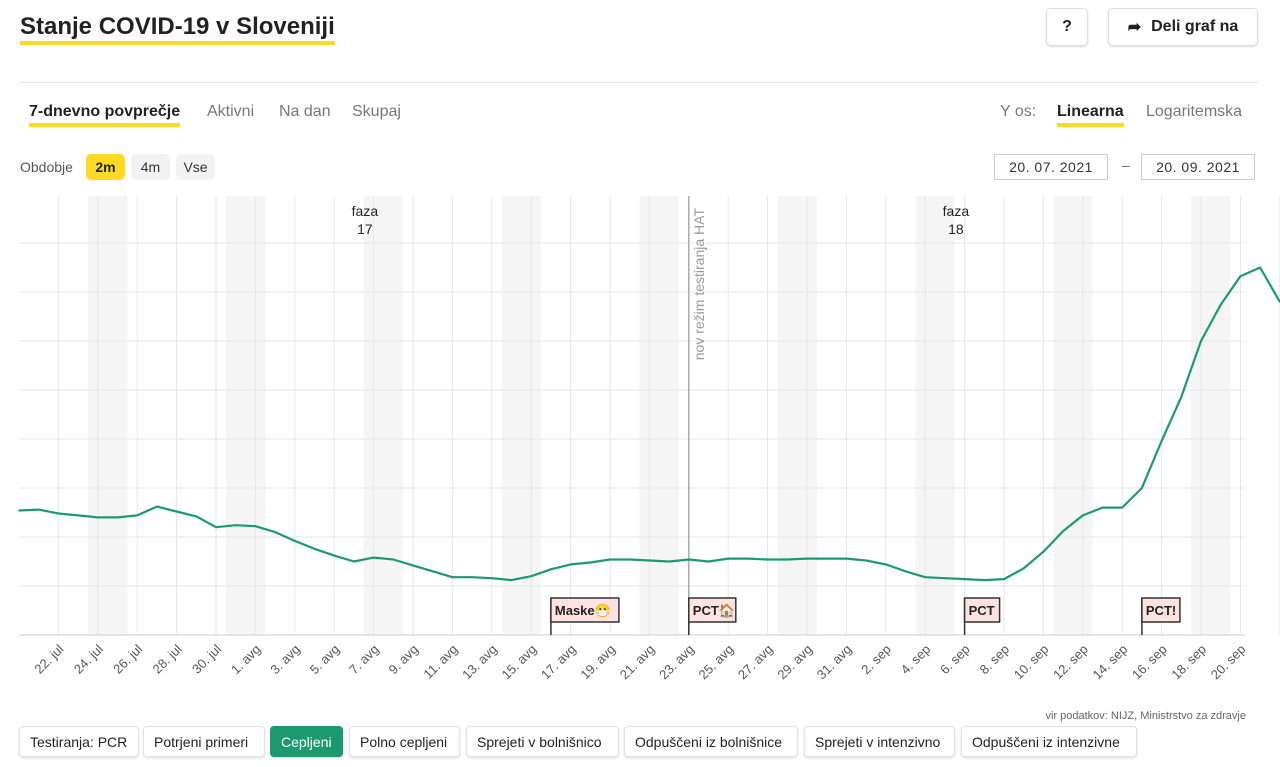 This screenshot has width=1280, height=767. What do you see at coordinates (542, 741) in the screenshot?
I see `series-button-4: Sprejeti v bolnišnico` at bounding box center [542, 741].